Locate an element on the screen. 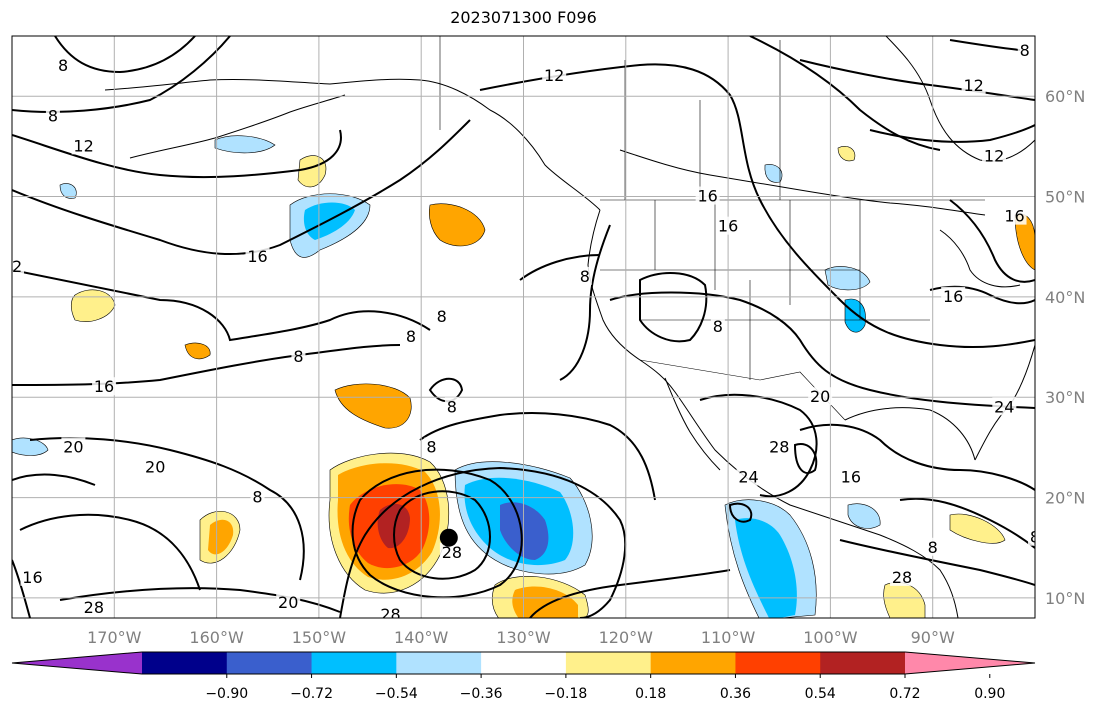 Image resolution: width=1105 pixels, height=712 pixels. colorbar-tick-label: 0.36 is located at coordinates (735, 694).